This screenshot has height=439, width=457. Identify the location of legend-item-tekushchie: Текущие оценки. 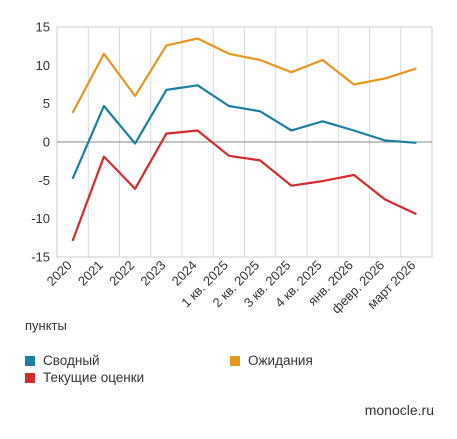
(84, 377).